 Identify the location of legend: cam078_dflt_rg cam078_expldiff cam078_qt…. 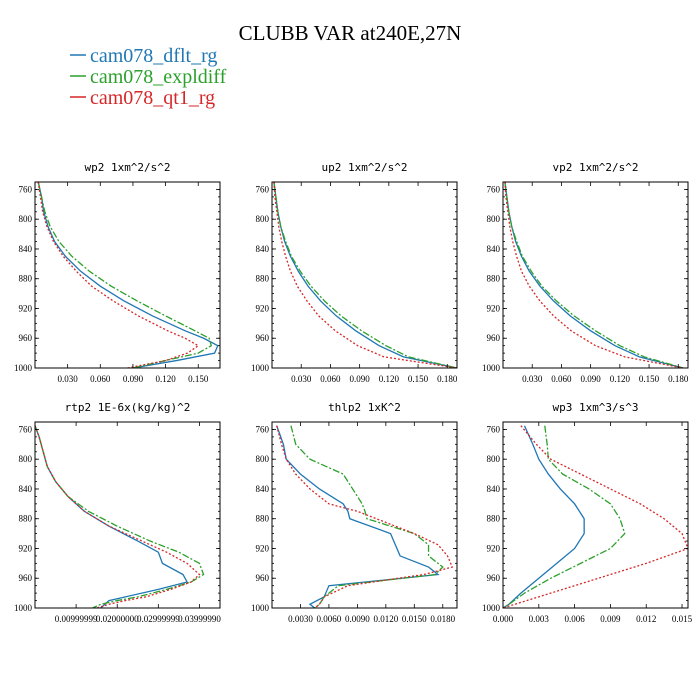
(148, 77).